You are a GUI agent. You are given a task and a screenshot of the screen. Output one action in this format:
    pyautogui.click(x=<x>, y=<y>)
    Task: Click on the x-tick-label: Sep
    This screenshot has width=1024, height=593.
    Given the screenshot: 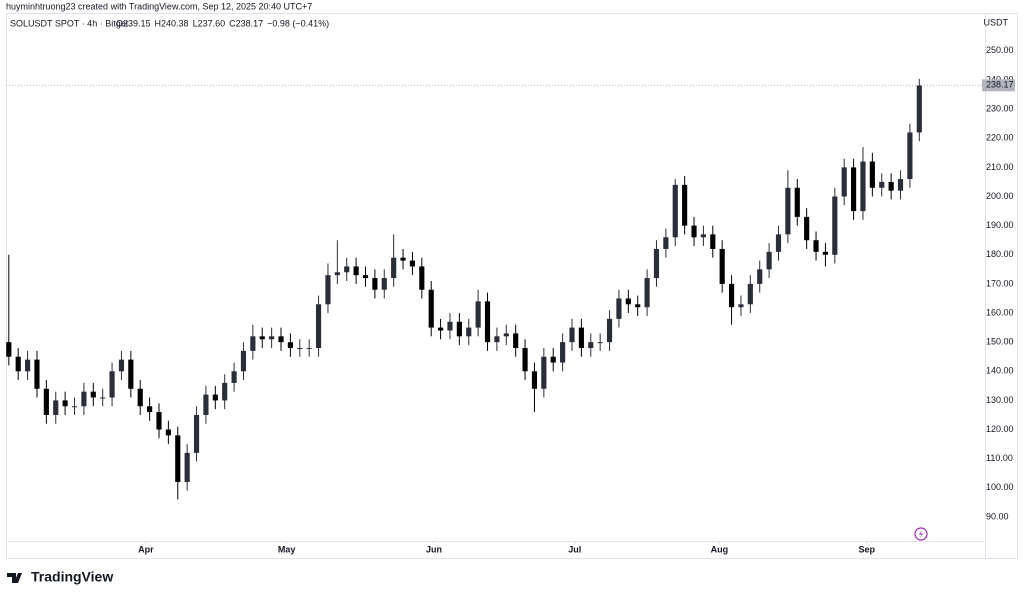 What is the action you would take?
    pyautogui.click(x=866, y=549)
    